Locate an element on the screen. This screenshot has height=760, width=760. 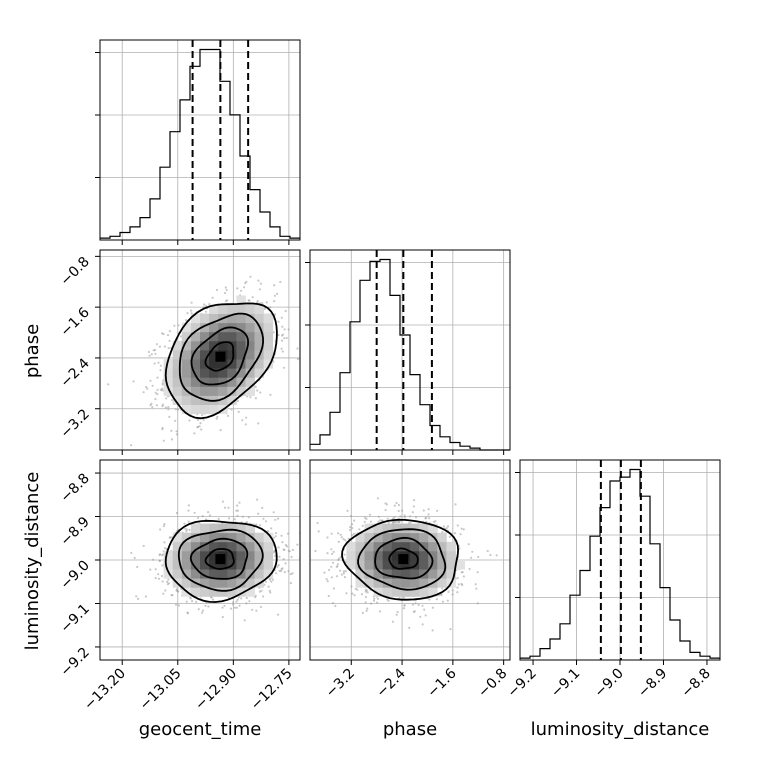
xlabel-geocent-time: geocent_time is located at coordinates (200, 729).